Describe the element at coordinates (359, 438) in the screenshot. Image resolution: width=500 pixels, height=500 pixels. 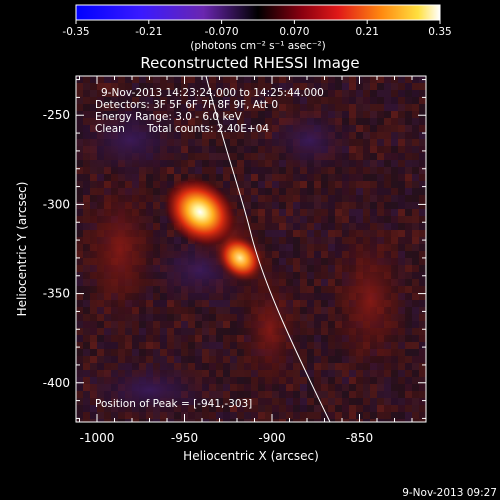
I see `x-tick-label: -850` at that location.